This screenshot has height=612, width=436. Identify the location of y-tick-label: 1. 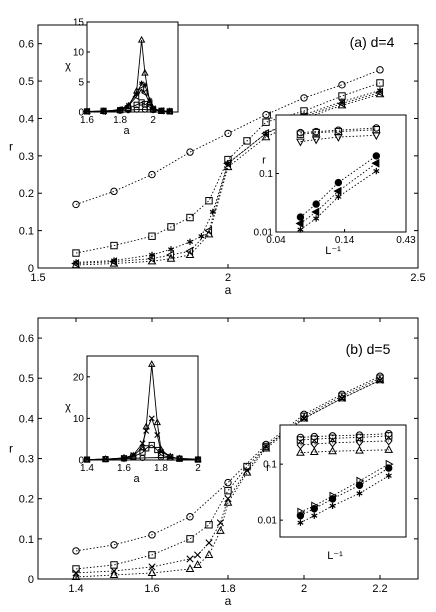
(270, 116).